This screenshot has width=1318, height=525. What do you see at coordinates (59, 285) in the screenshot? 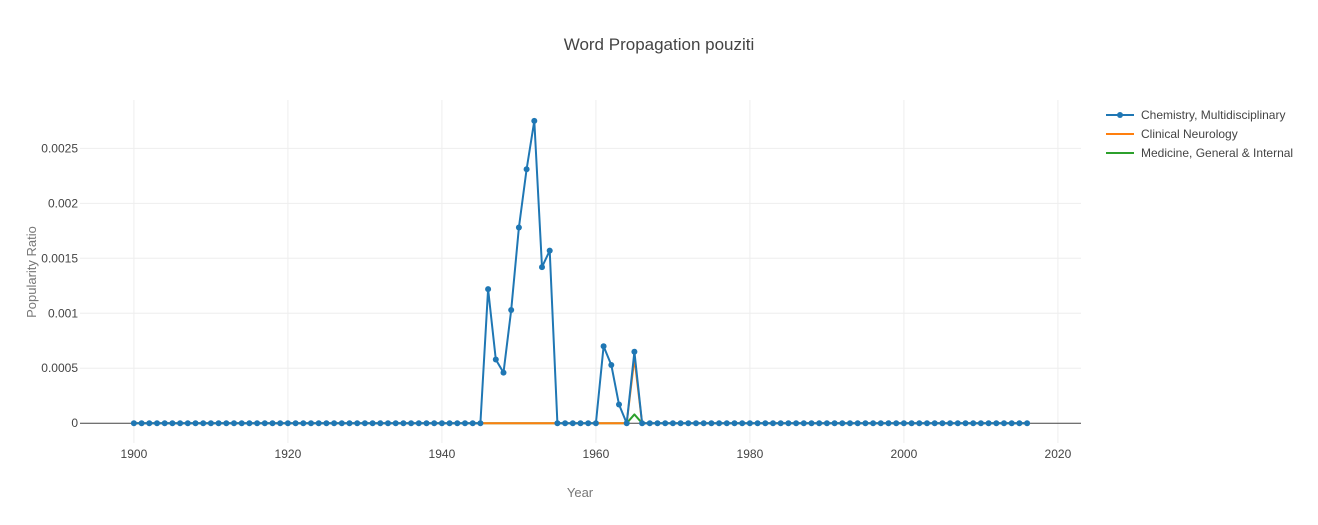
I see `y-axis: 0 0.0005 0.001 0.0015 0.002 0.0025` at bounding box center [59, 285].